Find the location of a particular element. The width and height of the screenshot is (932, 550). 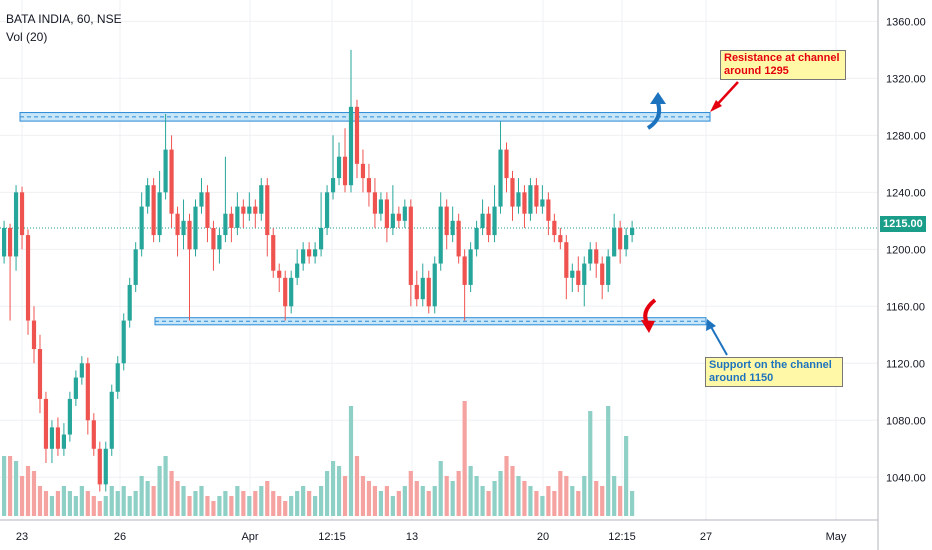

last-price-tag: 1215.00 is located at coordinates (903, 224).